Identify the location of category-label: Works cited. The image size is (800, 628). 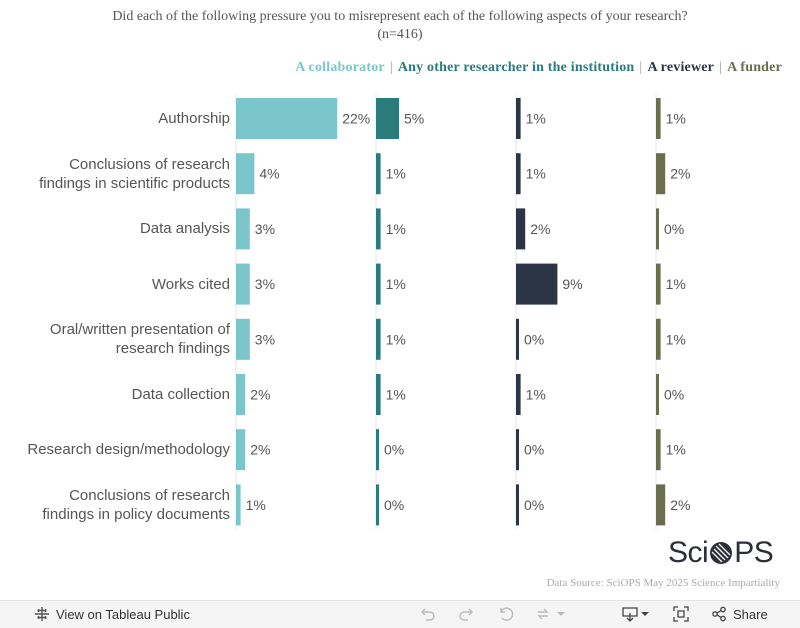
(115, 284).